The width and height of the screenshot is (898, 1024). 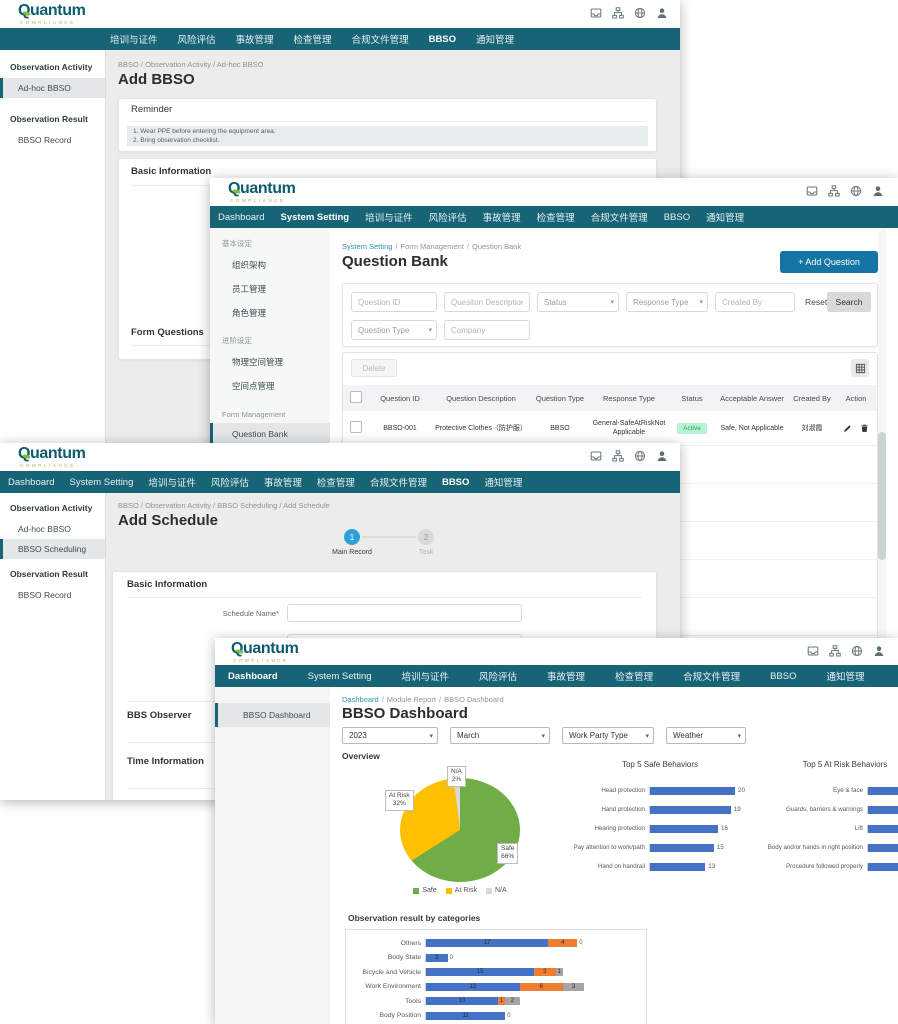 I want to click on sidebar-item-org-structure: 组织架构, so click(x=249, y=265).